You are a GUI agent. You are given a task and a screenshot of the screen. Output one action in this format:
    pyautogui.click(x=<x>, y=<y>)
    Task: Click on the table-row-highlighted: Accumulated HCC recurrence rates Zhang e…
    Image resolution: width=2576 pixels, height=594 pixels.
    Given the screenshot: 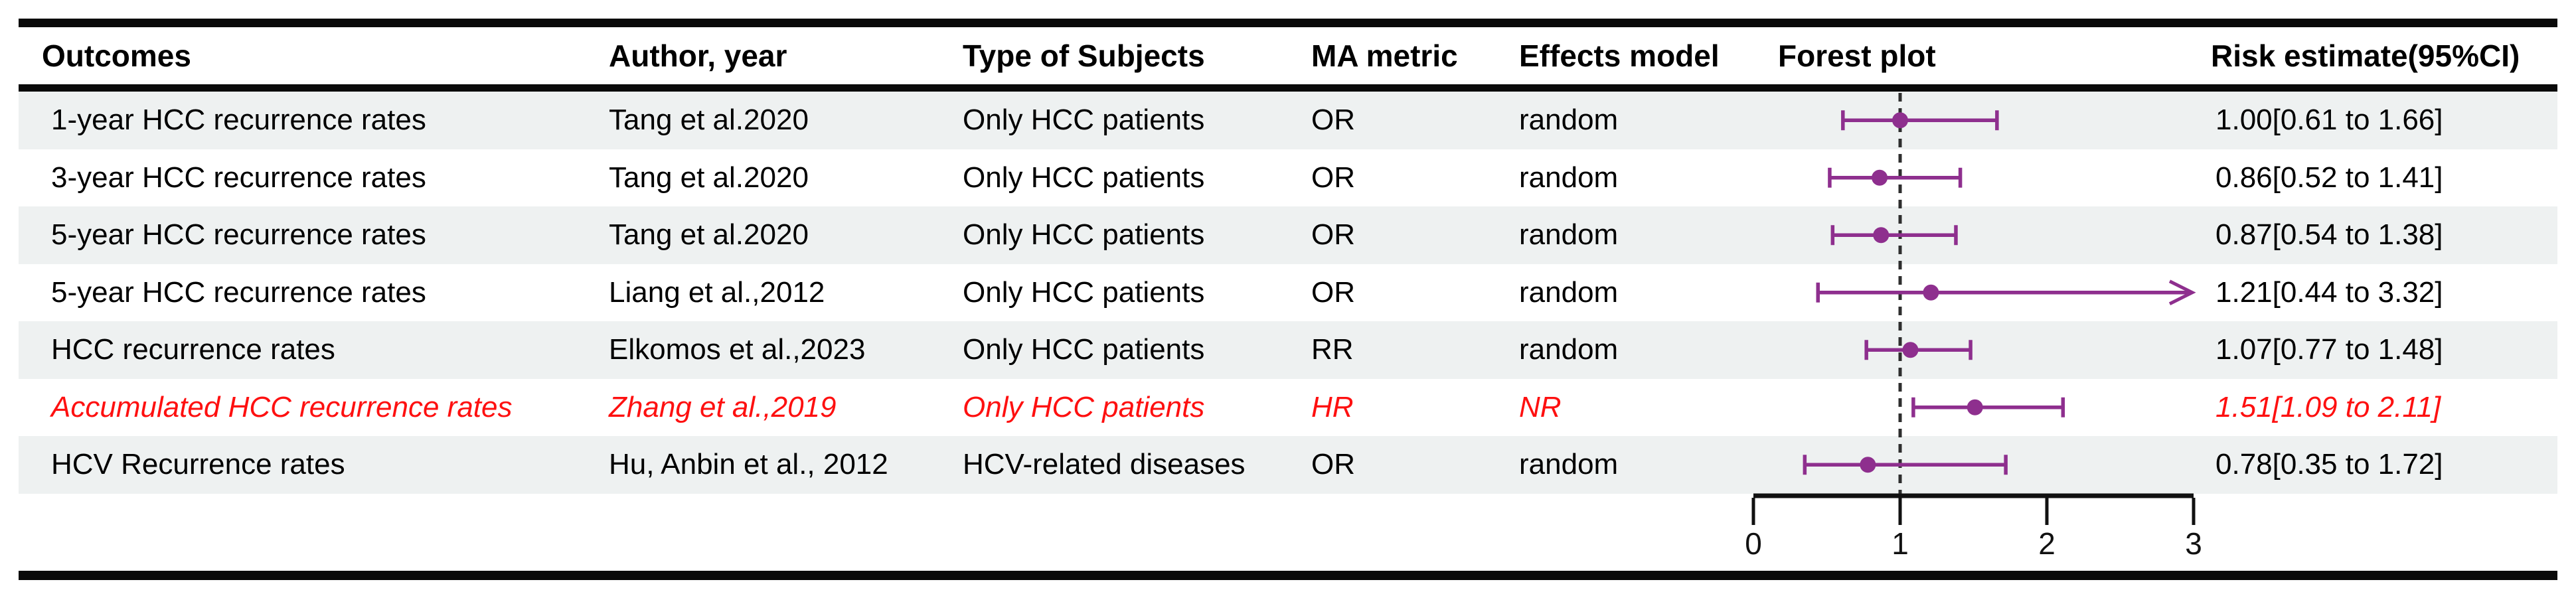 What is the action you would take?
    pyautogui.click(x=1288, y=408)
    